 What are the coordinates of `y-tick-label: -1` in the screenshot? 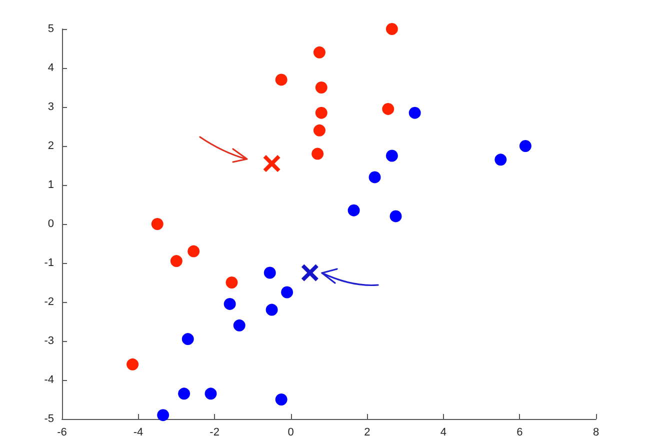 It's located at (49, 263).